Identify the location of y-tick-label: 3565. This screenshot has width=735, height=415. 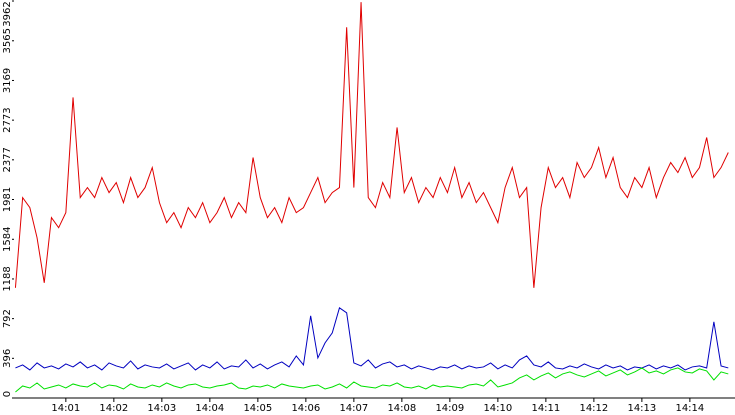
(7, 40).